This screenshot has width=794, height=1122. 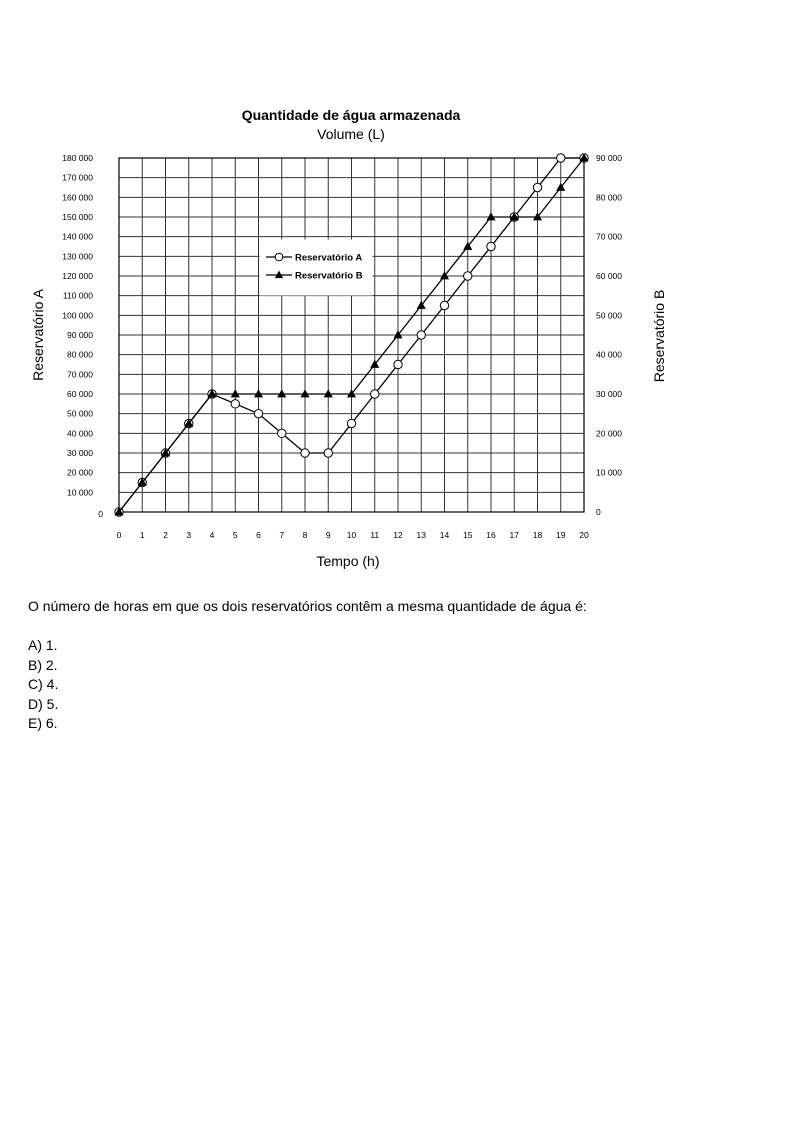 I want to click on x-tick-label: 13, so click(x=422, y=535).